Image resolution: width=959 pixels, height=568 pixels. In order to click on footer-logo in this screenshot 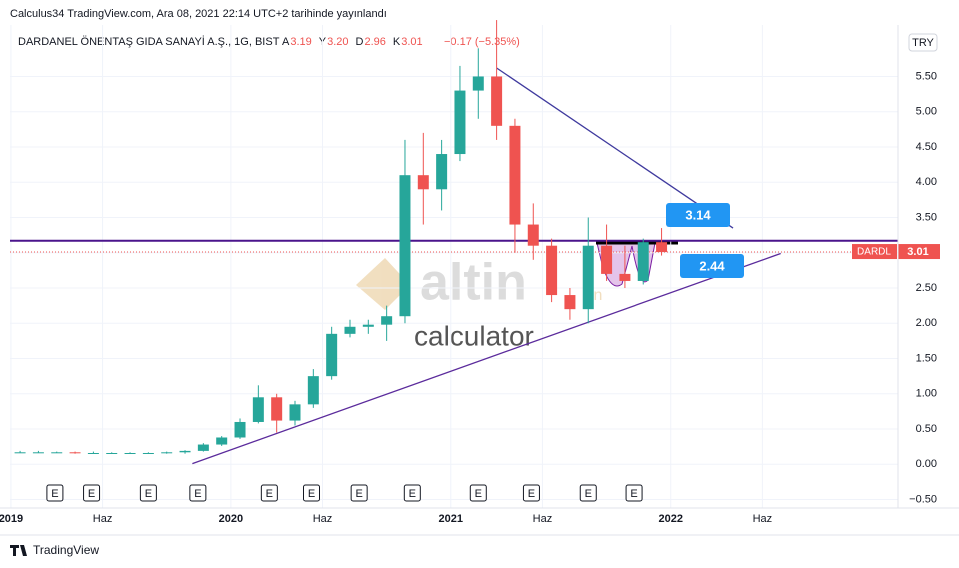, I will do `click(18, 550)`.